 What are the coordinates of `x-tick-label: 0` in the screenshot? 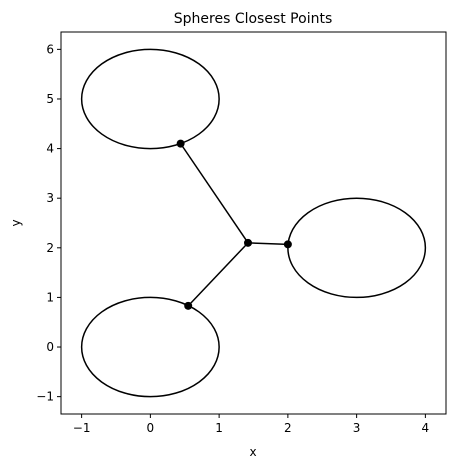 It's located at (151, 428).